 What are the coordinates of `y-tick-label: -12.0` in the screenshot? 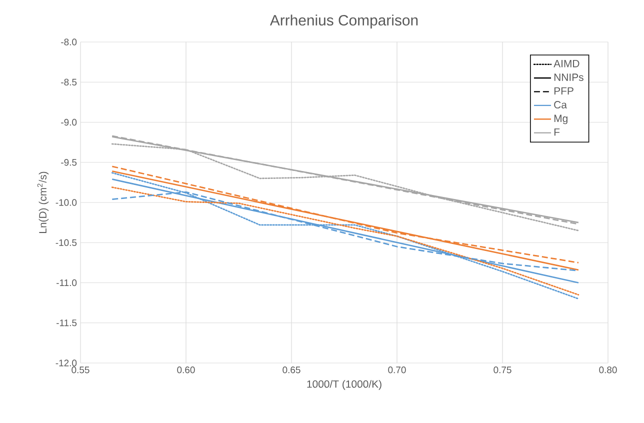 It's located at (66, 363).